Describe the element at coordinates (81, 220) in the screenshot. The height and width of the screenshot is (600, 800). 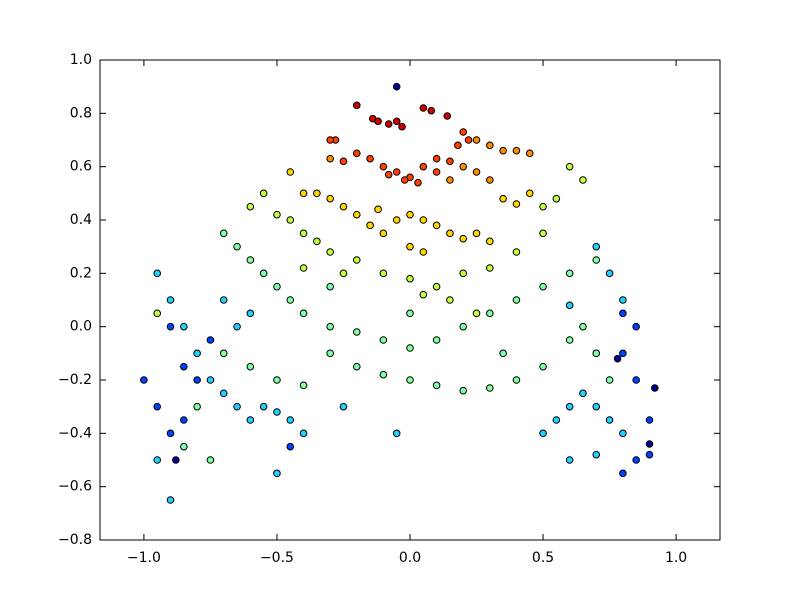
I see `y-tick-label: 0.4` at that location.